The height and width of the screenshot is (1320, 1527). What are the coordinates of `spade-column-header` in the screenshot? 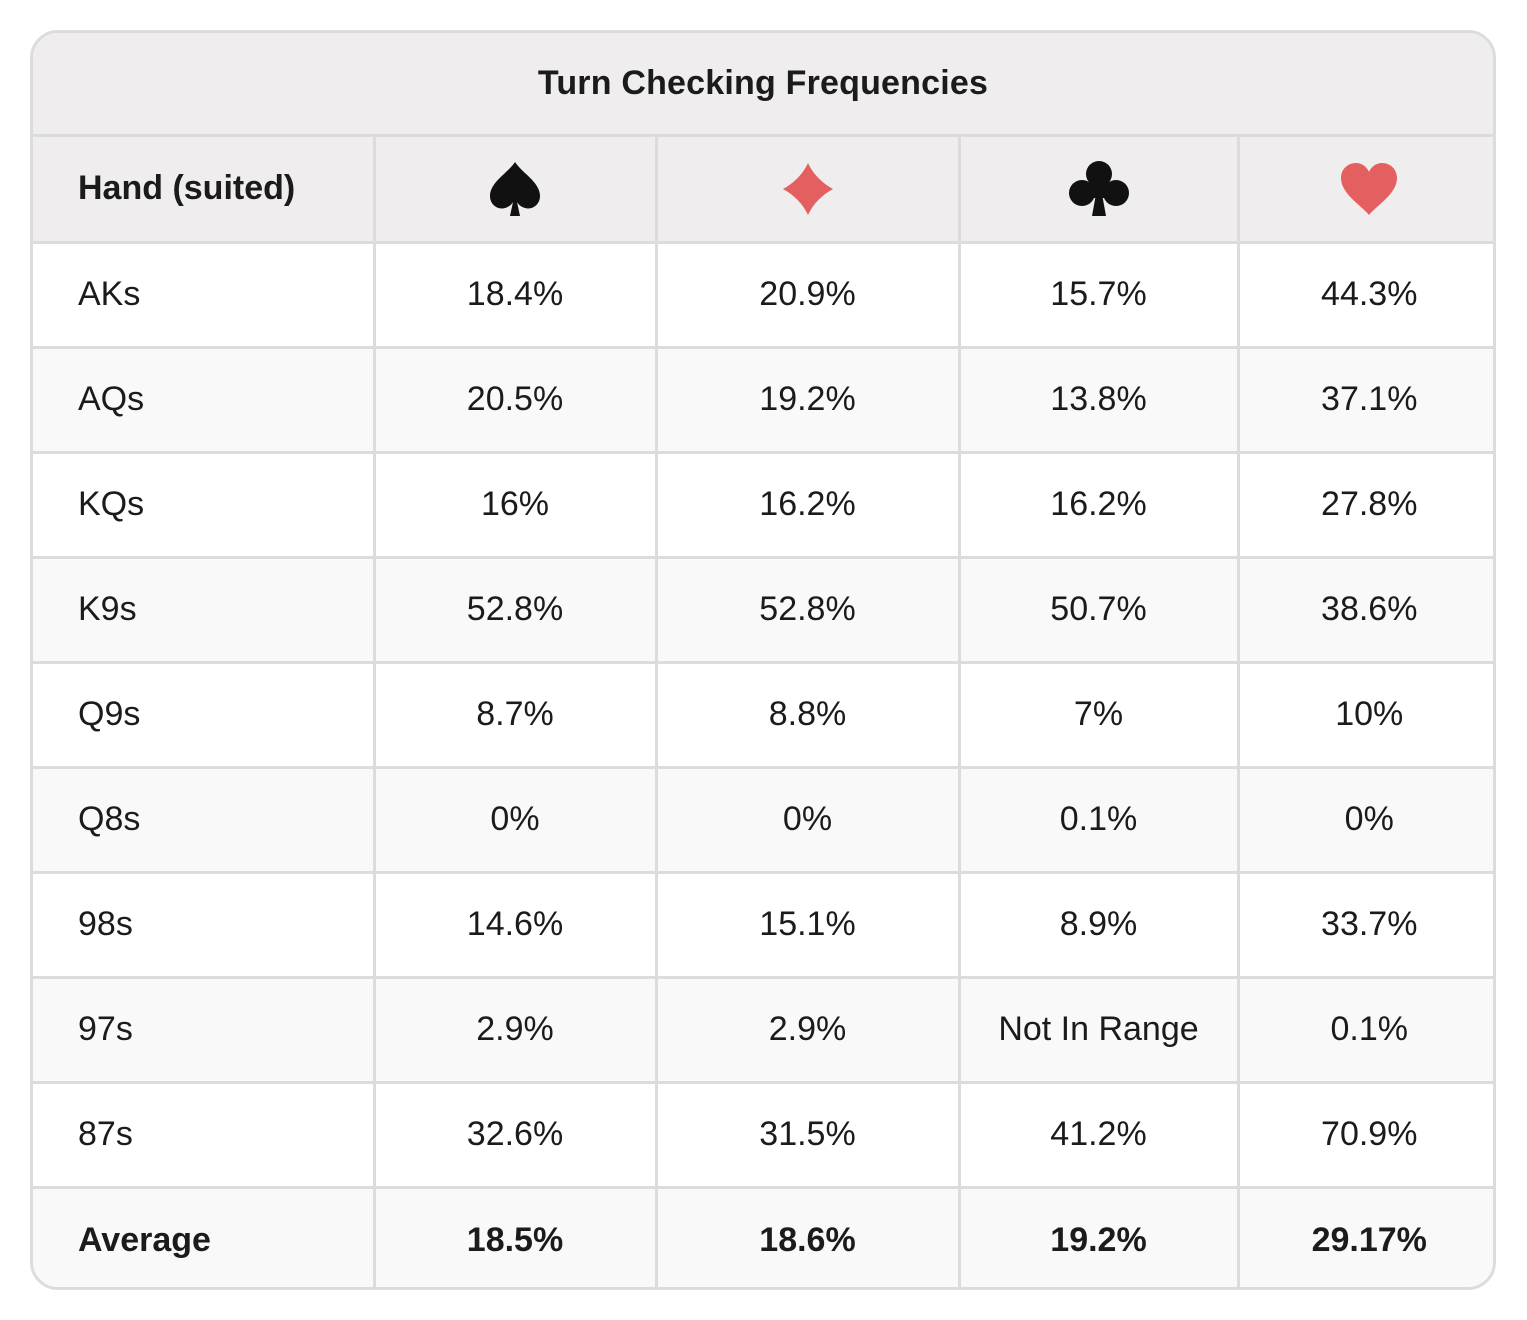 It's located at (516, 190).